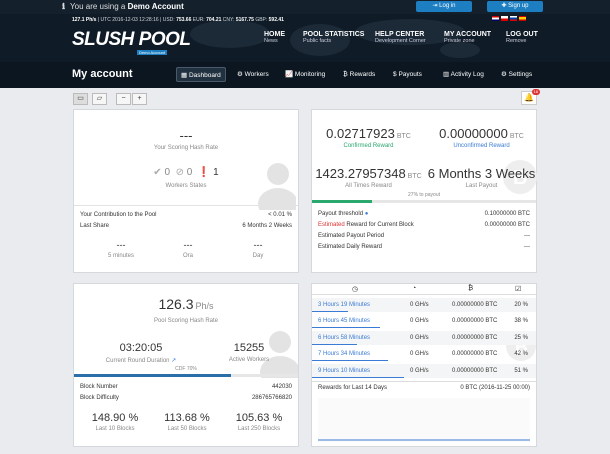 The height and width of the screenshot is (454, 610). I want to click on warning-icon: ❗, so click(204, 172).